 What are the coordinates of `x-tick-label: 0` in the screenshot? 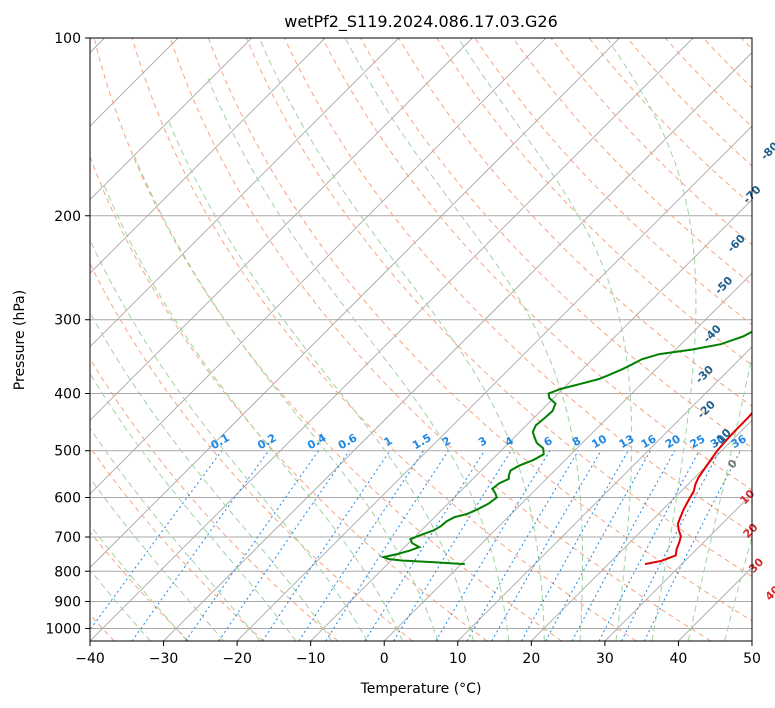 It's located at (384, 659).